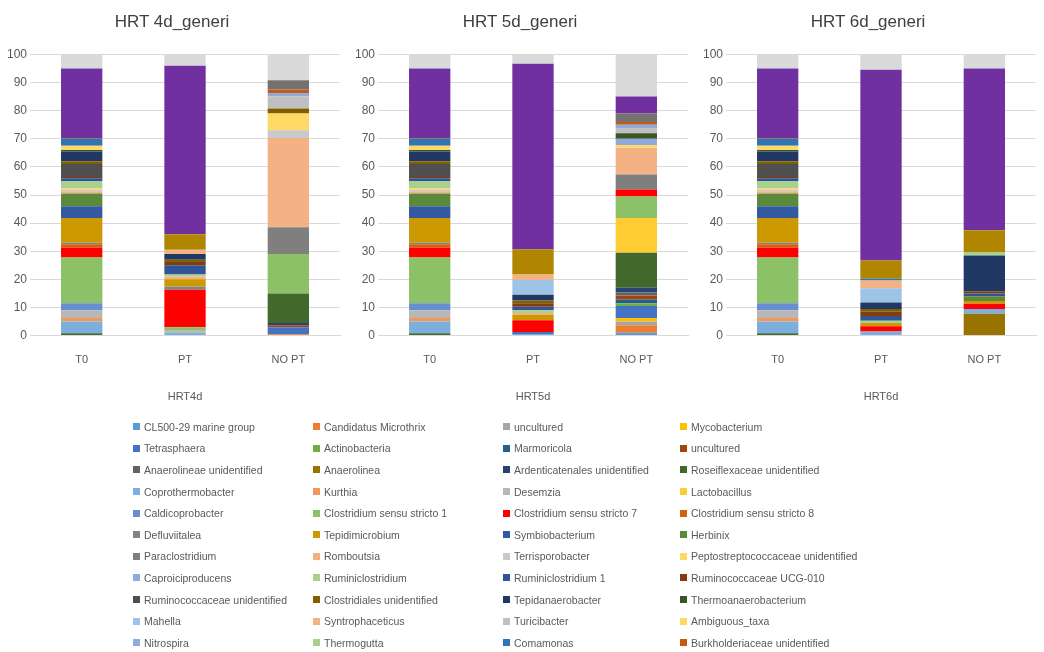 The height and width of the screenshot is (652, 1044). Describe the element at coordinates (730, 621) in the screenshot. I see `legend-label: Ambiguous_taxa` at that location.